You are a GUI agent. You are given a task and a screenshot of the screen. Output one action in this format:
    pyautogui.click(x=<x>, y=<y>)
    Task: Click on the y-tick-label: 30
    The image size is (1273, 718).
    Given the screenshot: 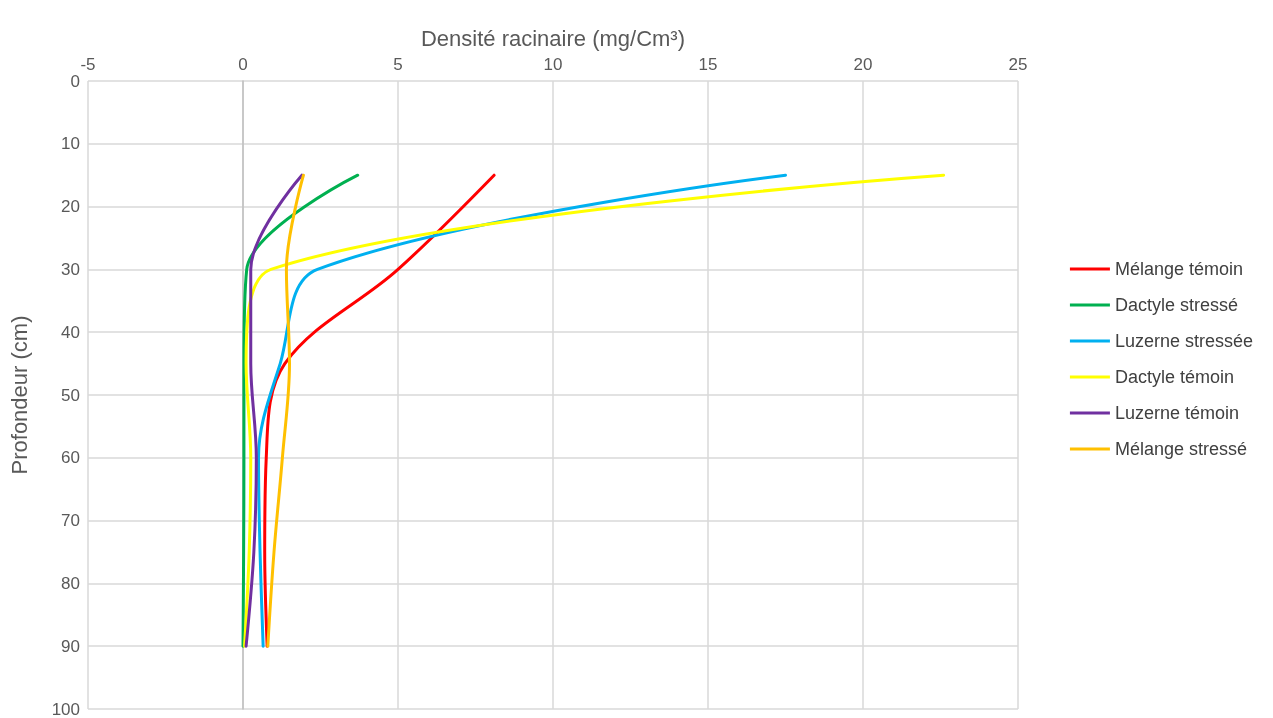 What is the action you would take?
    pyautogui.click(x=70, y=269)
    